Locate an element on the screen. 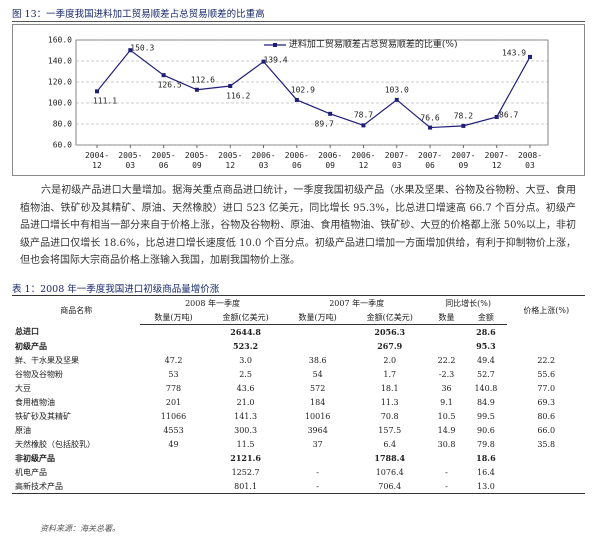  table-cell: 2.0 is located at coordinates (390, 360).